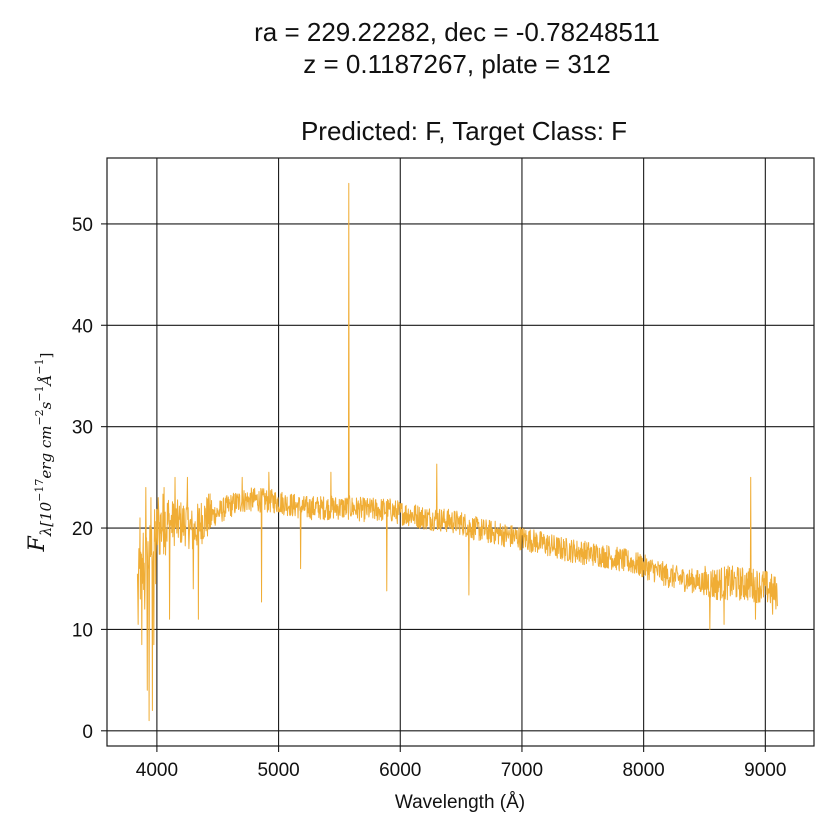 The width and height of the screenshot is (840, 840). What do you see at coordinates (46, 452) in the screenshot?
I see `y-label-mid: erg cm` at bounding box center [46, 452].